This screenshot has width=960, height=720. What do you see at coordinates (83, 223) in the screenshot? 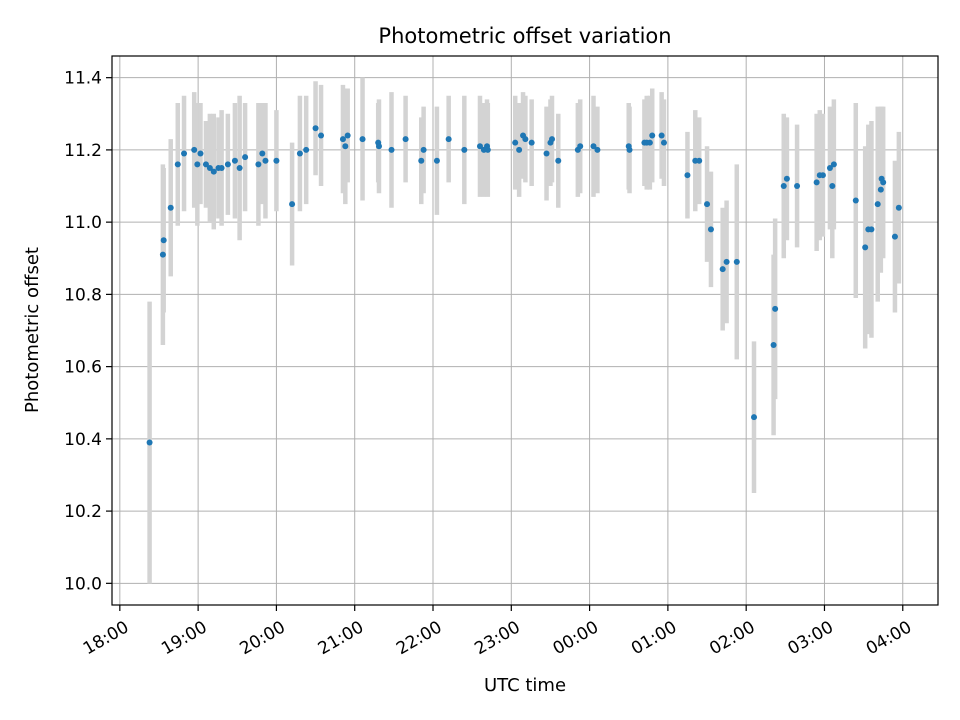
I see `y-tick-label: 11.0` at bounding box center [83, 223].